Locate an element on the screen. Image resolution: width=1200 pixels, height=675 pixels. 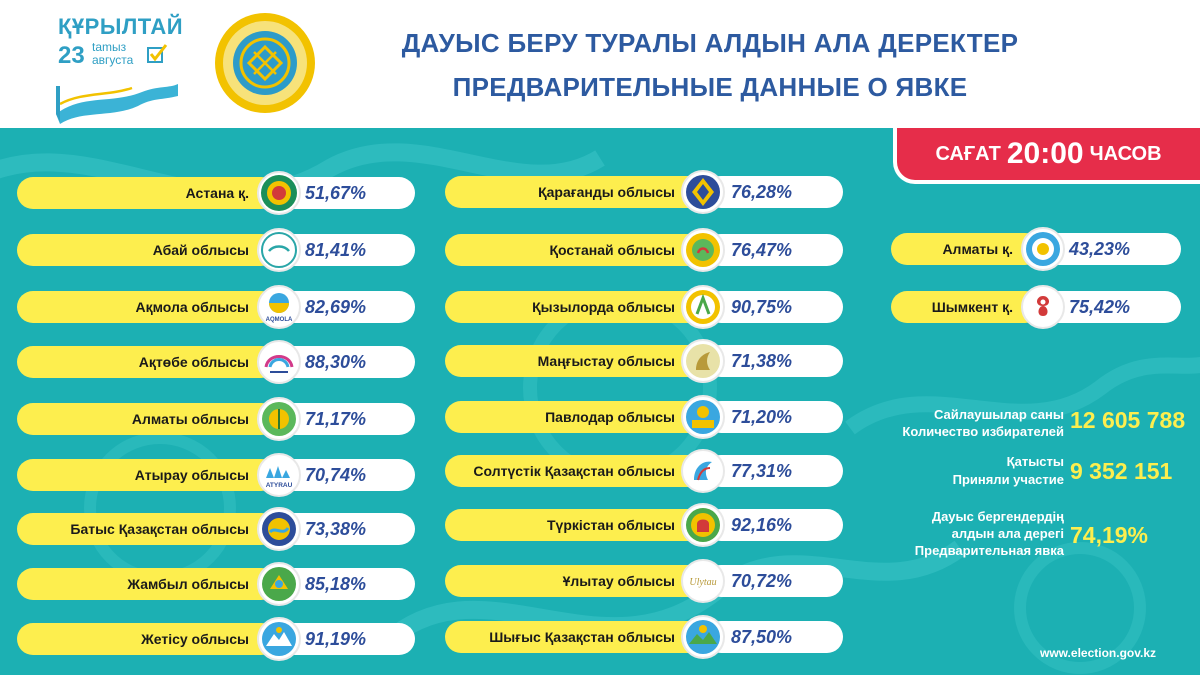
prelim-label-kz-2: алдын ала дерегі is located at coordinates (1007, 533).